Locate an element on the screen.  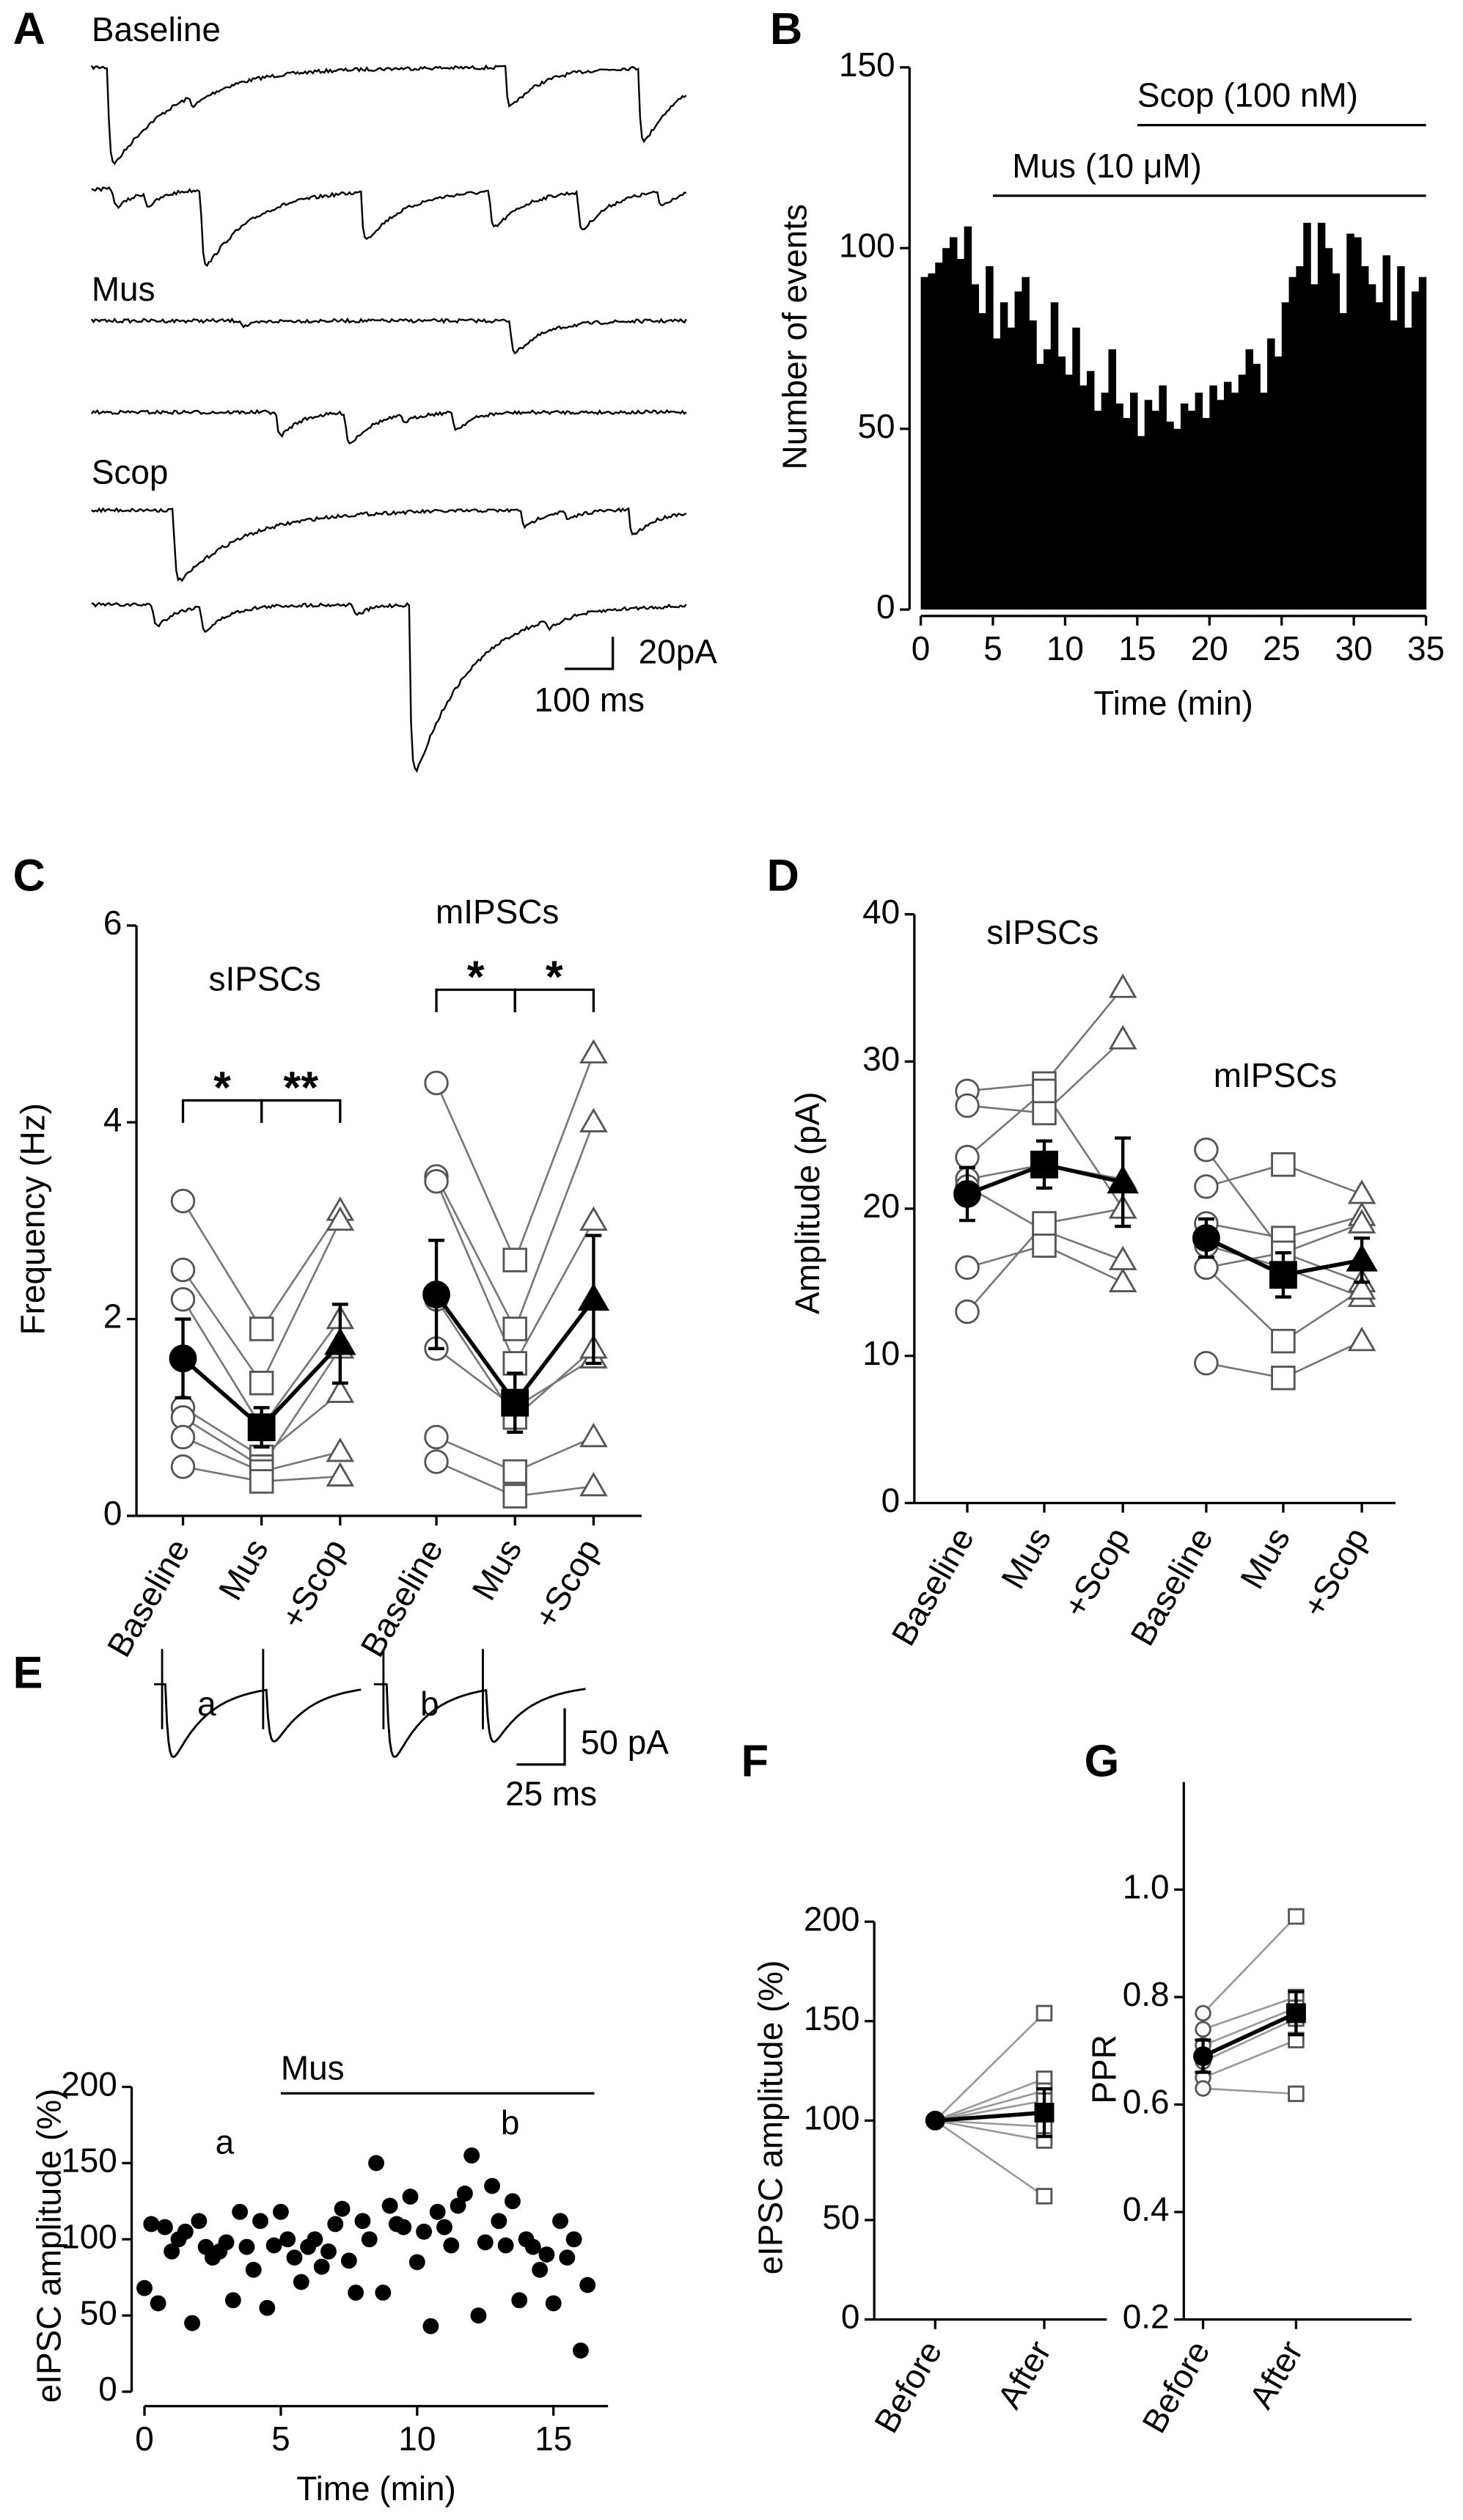
significance-label: * is located at coordinates (222, 1087).